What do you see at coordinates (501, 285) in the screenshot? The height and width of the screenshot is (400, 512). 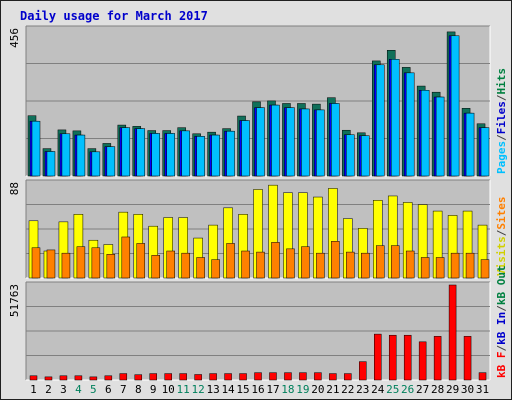 I see `legend-entry: kB Out` at bounding box center [501, 285].